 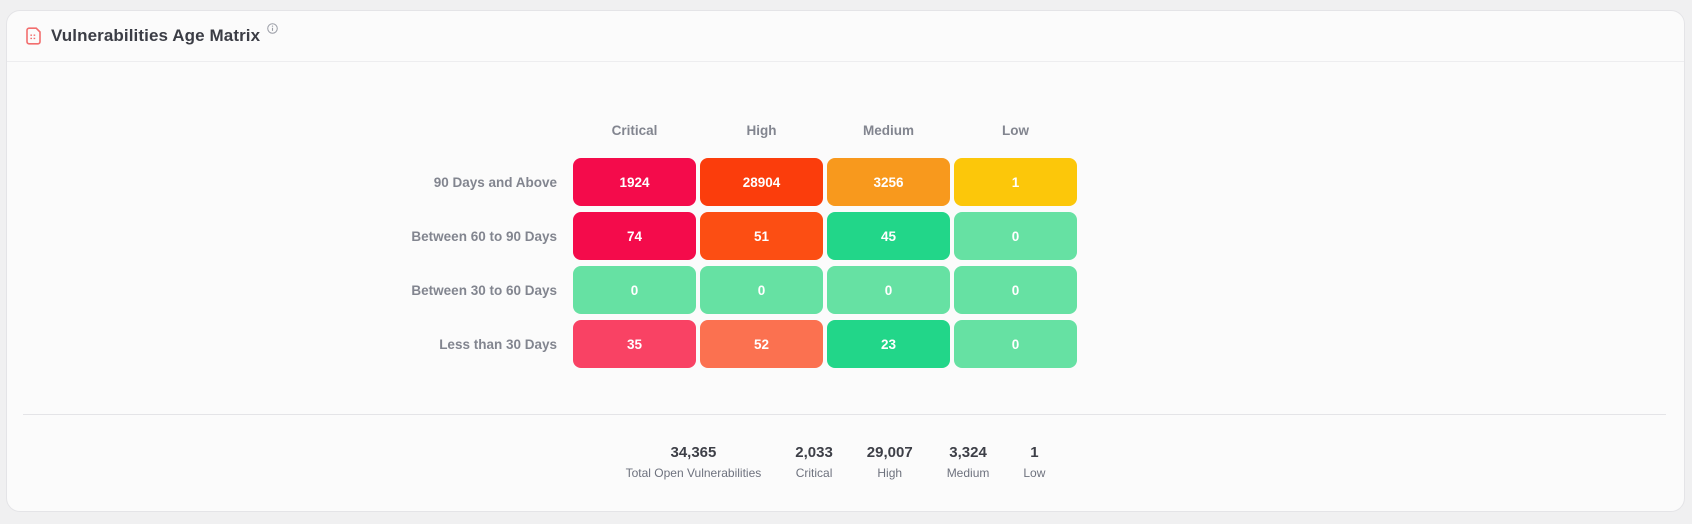 What do you see at coordinates (693, 473) in the screenshot?
I see `stat-label: Total Open Vulnerabilities` at bounding box center [693, 473].